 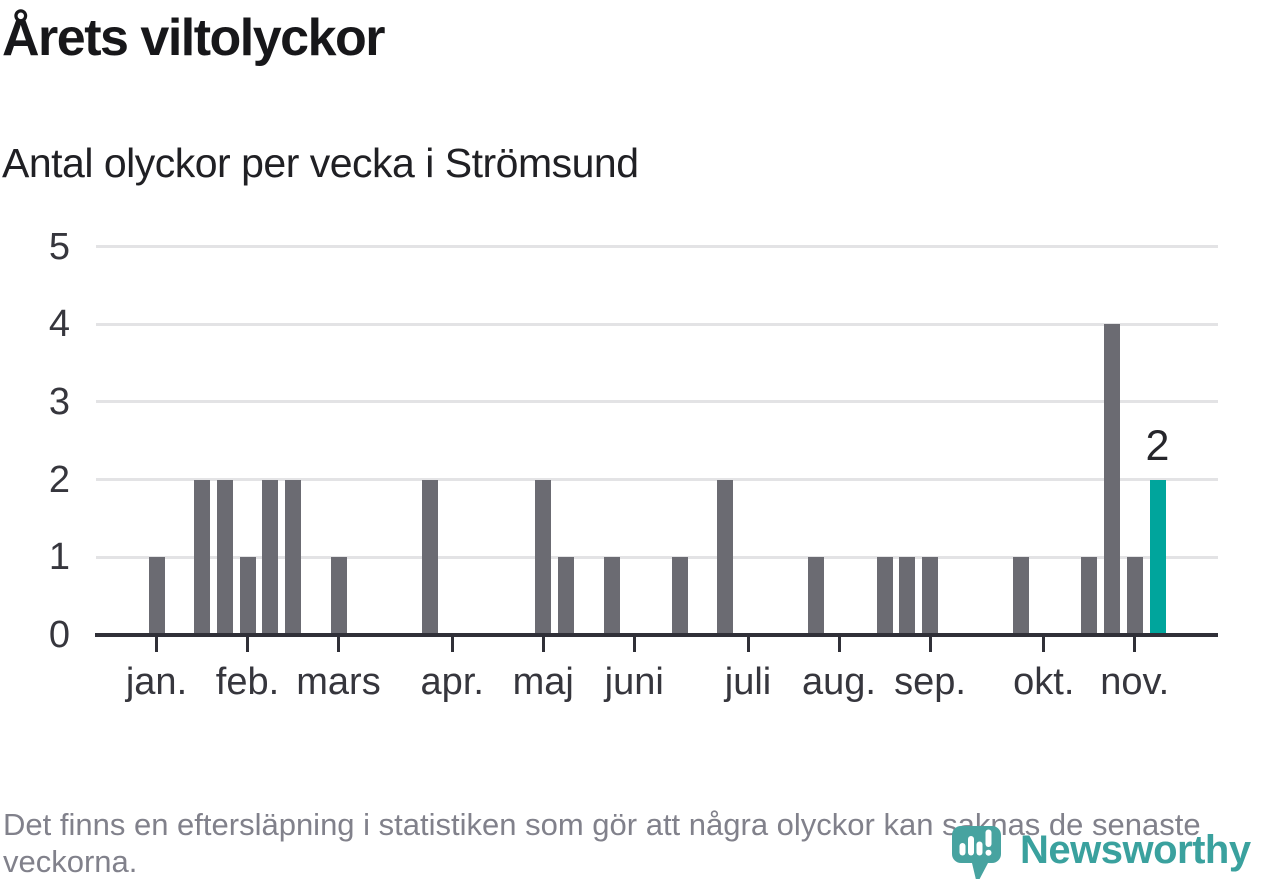 What do you see at coordinates (634, 682) in the screenshot?
I see `x-axis-month-label: juni` at bounding box center [634, 682].